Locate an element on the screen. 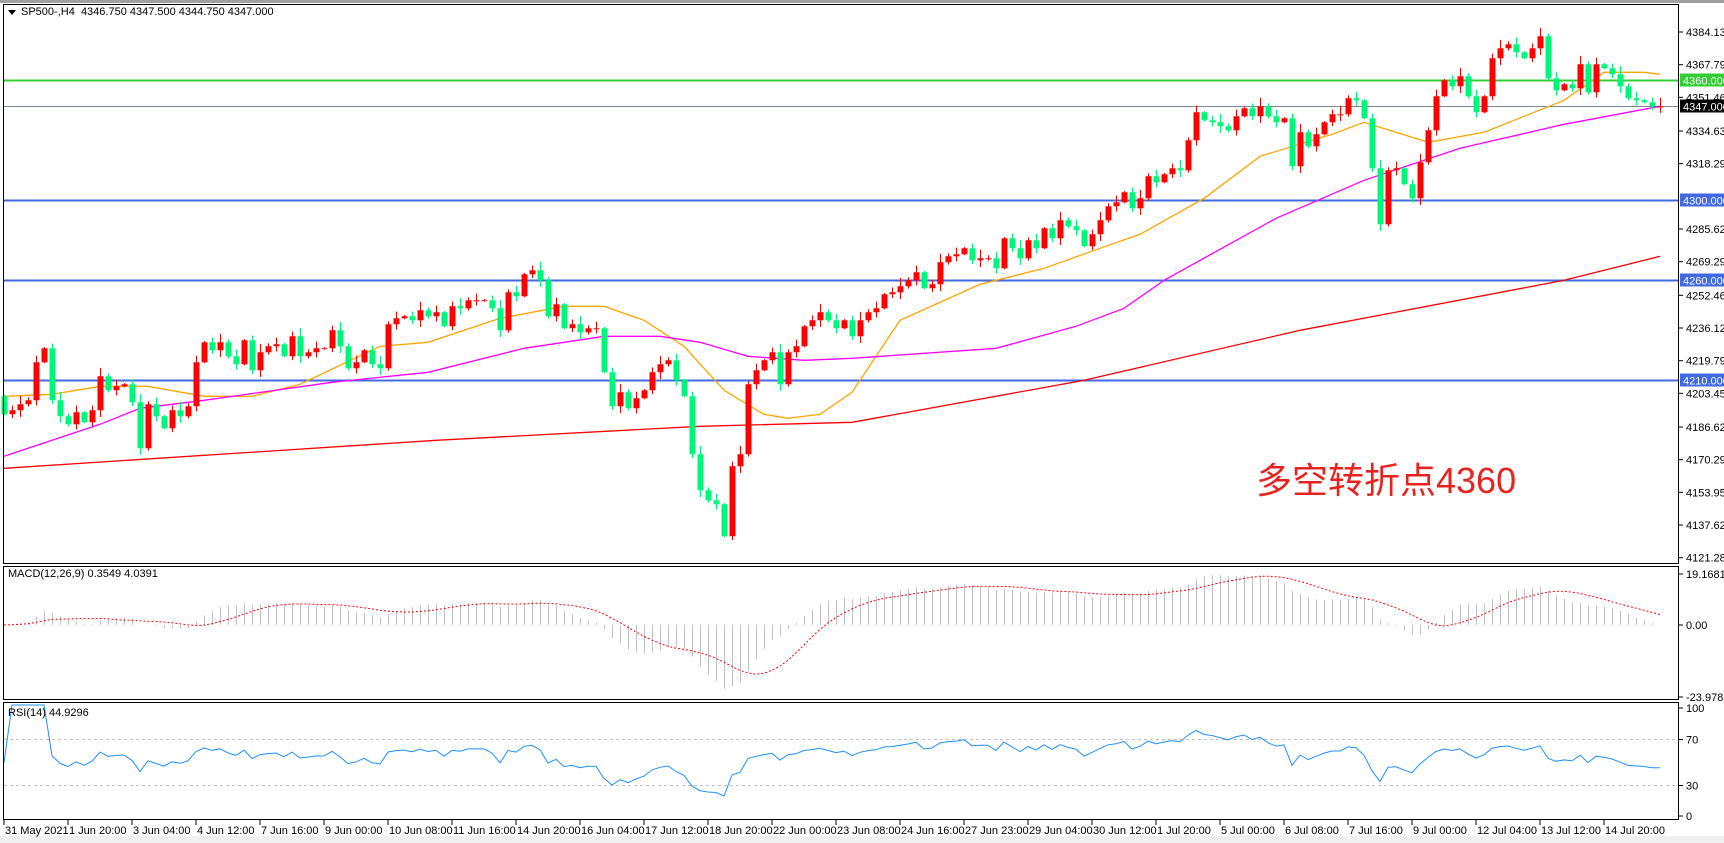 This screenshot has width=1724, height=843. rsi-label: RSI(14) 44.9296 is located at coordinates (48, 713).